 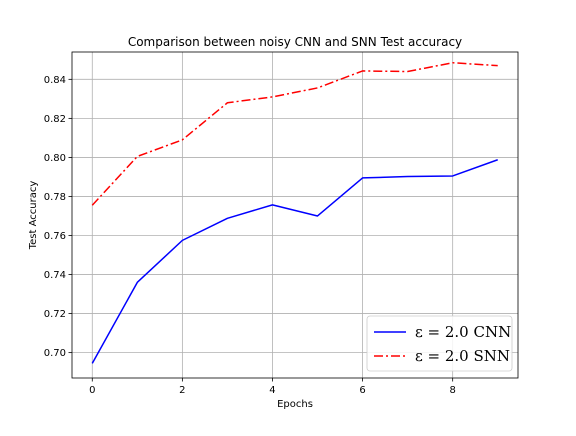 What do you see at coordinates (33, 216) in the screenshot?
I see `y-axis-label: Test Accuracy` at bounding box center [33, 216].